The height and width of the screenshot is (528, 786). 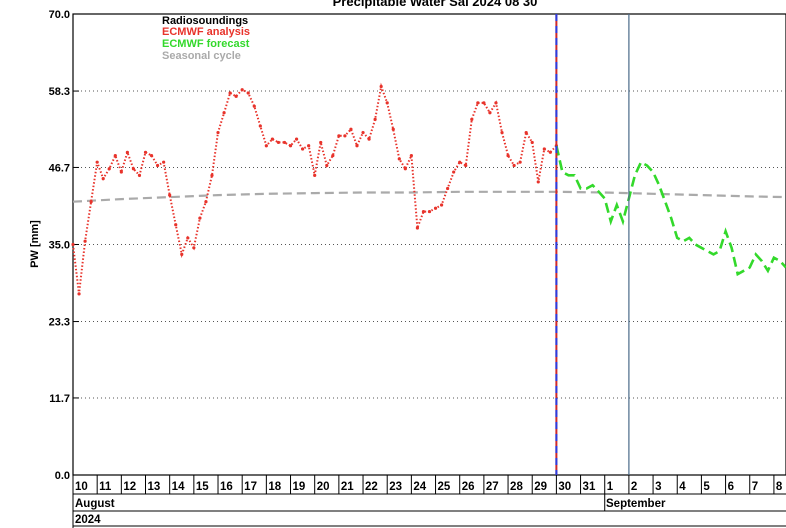 What do you see at coordinates (670, 211) in the screenshot?
I see `ecmwf-forecast-line` at bounding box center [670, 211].